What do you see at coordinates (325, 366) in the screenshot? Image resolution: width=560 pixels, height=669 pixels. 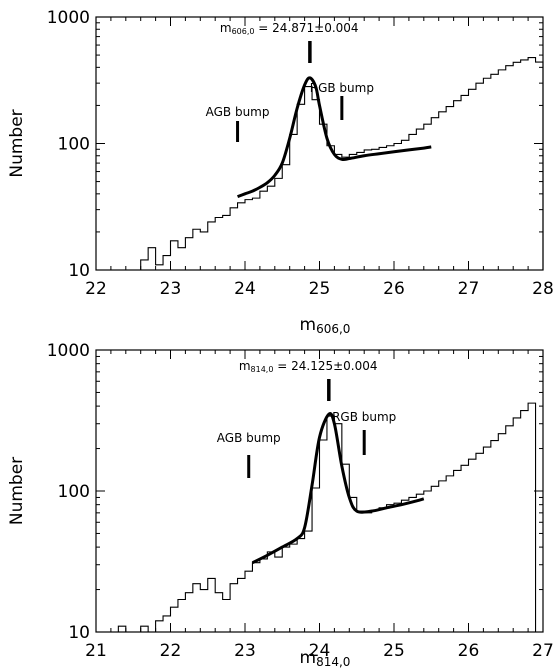 I see `panel-bottom-peak-label-value: = 24.125±0.004` at bounding box center [325, 366].